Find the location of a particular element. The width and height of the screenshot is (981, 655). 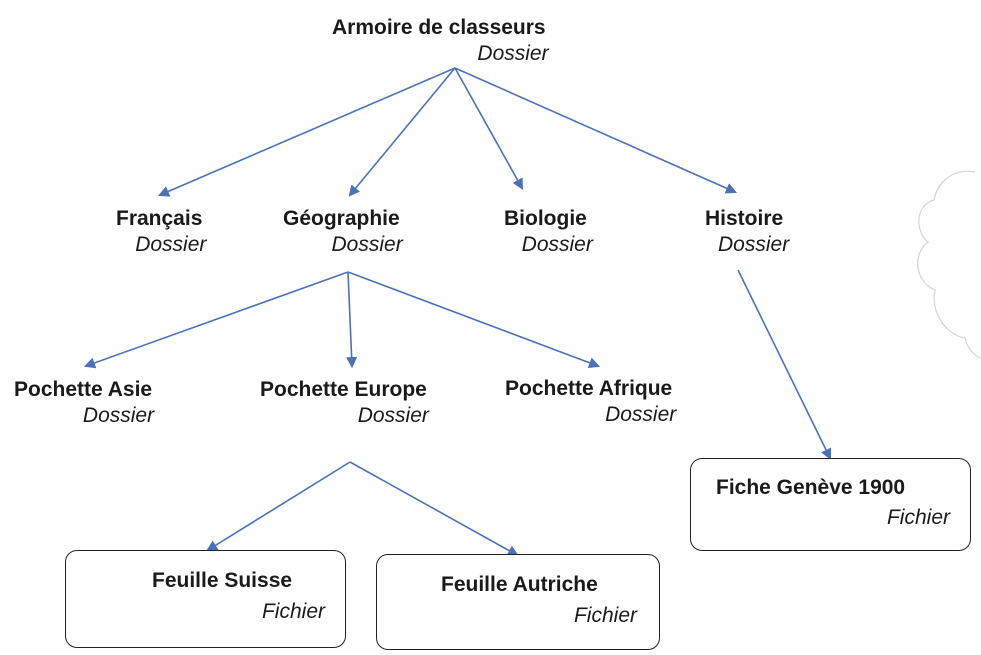

node-histoire-type: Dossier is located at coordinates (754, 244).